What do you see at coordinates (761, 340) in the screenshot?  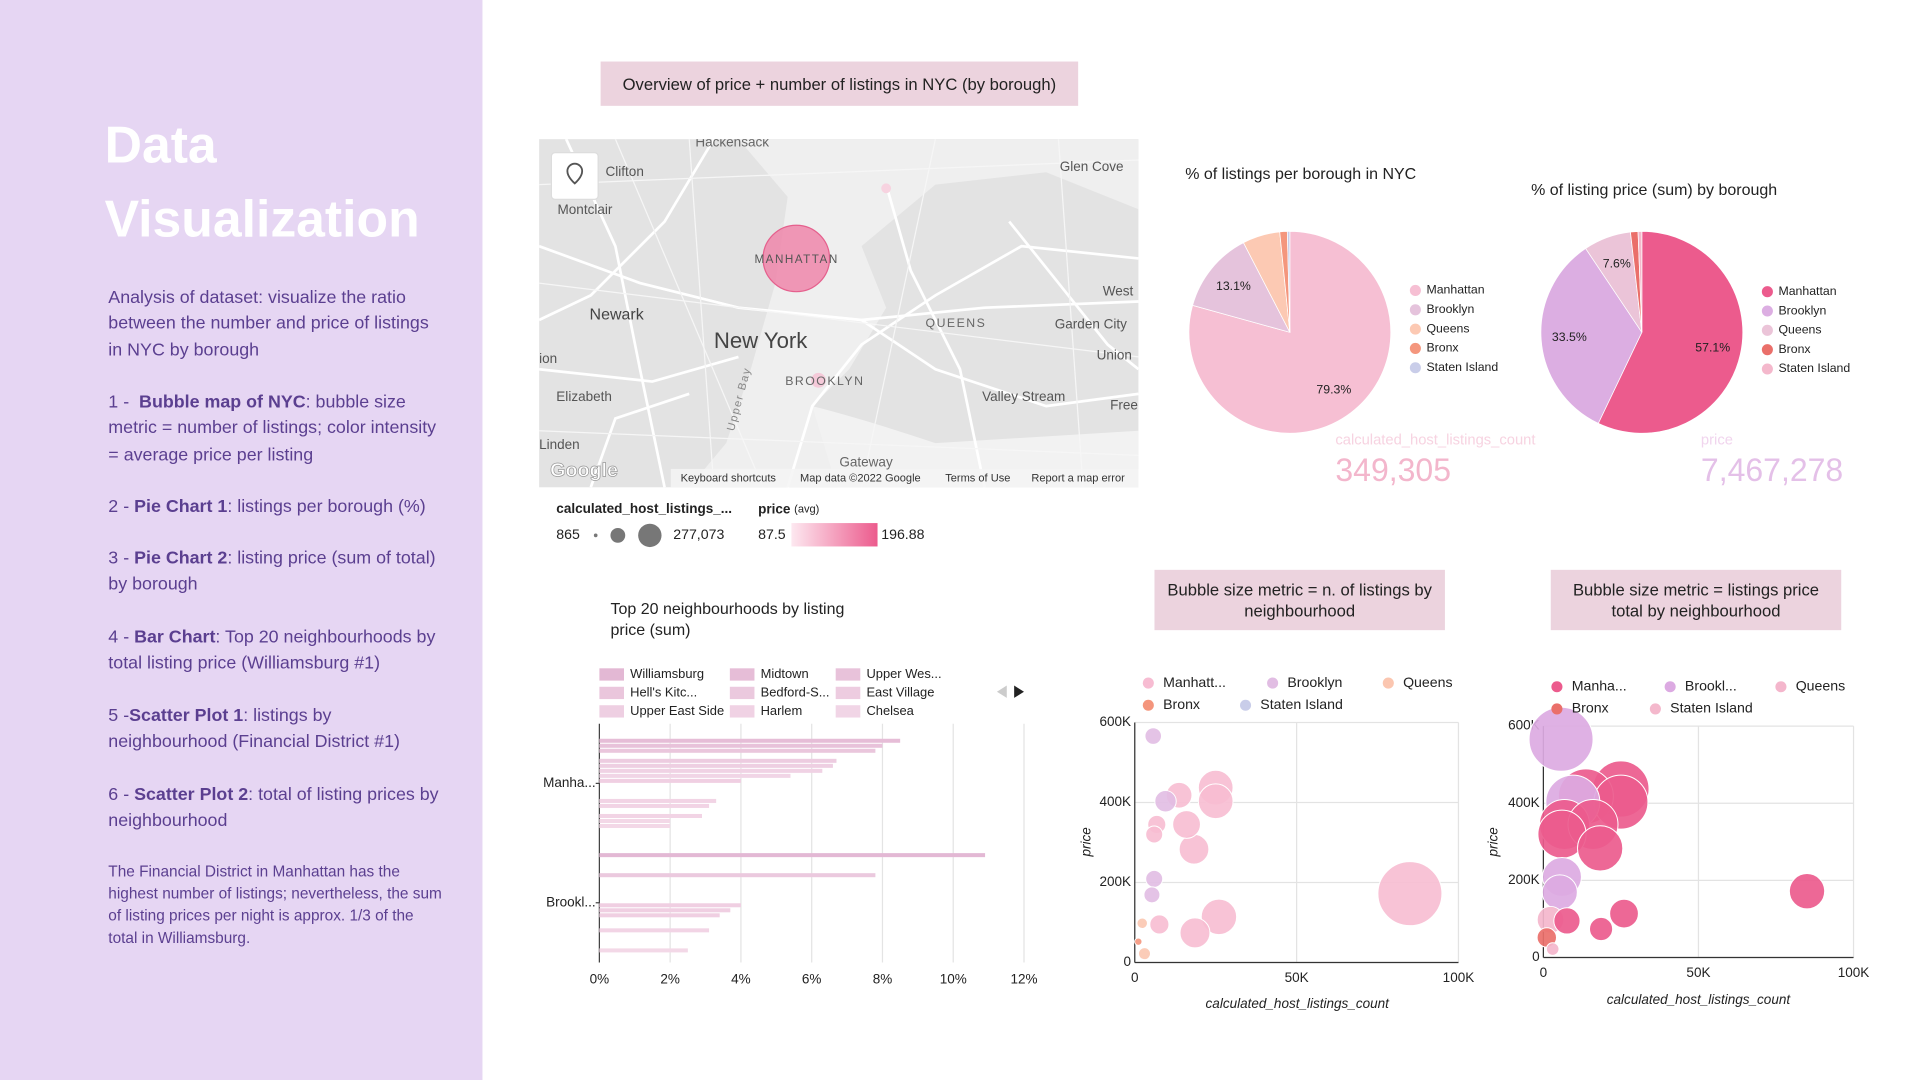 I see `map-label: New York` at bounding box center [761, 340].